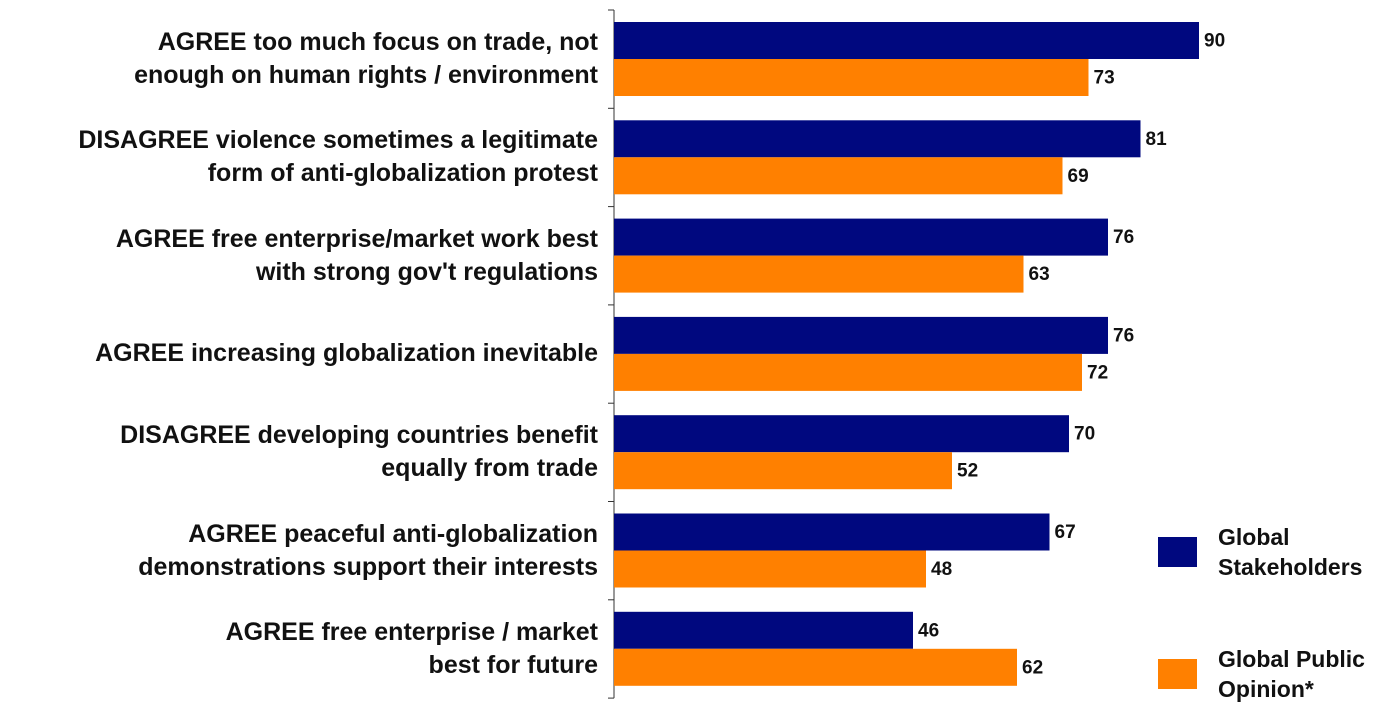 Image resolution: width=1391 pixels, height=704 pixels. I want to click on value-label: 69, so click(1078, 176).